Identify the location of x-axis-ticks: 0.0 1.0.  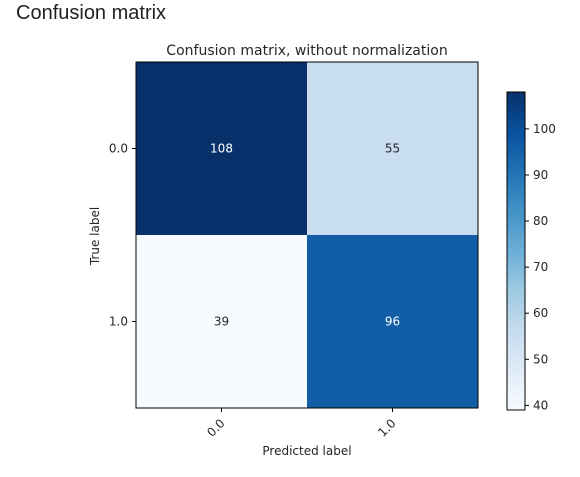
(301, 424).